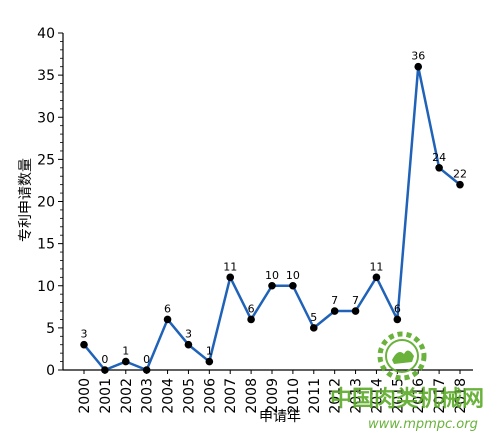 This screenshot has width=500, height=440. What do you see at coordinates (46, 287) in the screenshot?
I see `y-tick-label: 10` at bounding box center [46, 287].